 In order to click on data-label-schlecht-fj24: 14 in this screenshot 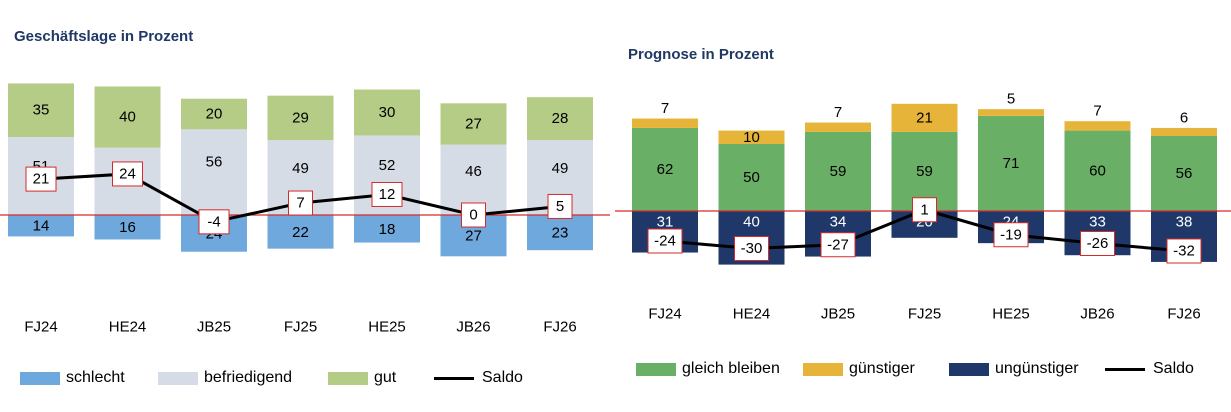, I will do `click(41, 226)`.